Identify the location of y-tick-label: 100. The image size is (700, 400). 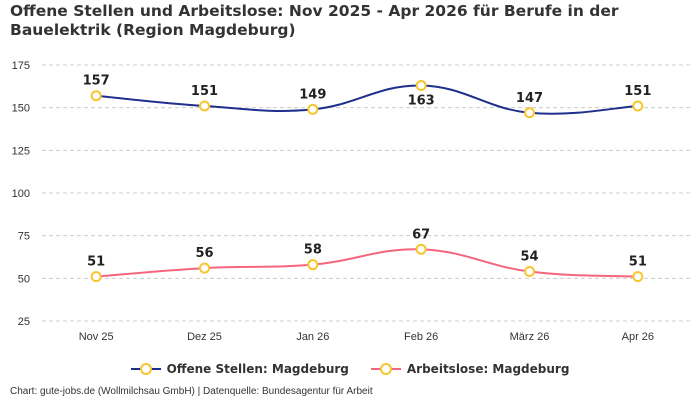
(21, 194).